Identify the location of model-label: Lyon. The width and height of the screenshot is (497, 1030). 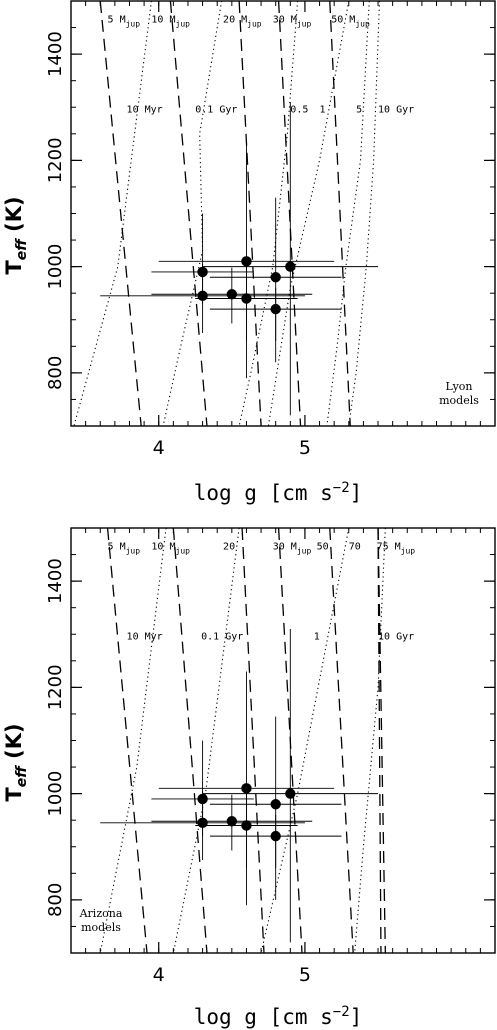
(458, 386).